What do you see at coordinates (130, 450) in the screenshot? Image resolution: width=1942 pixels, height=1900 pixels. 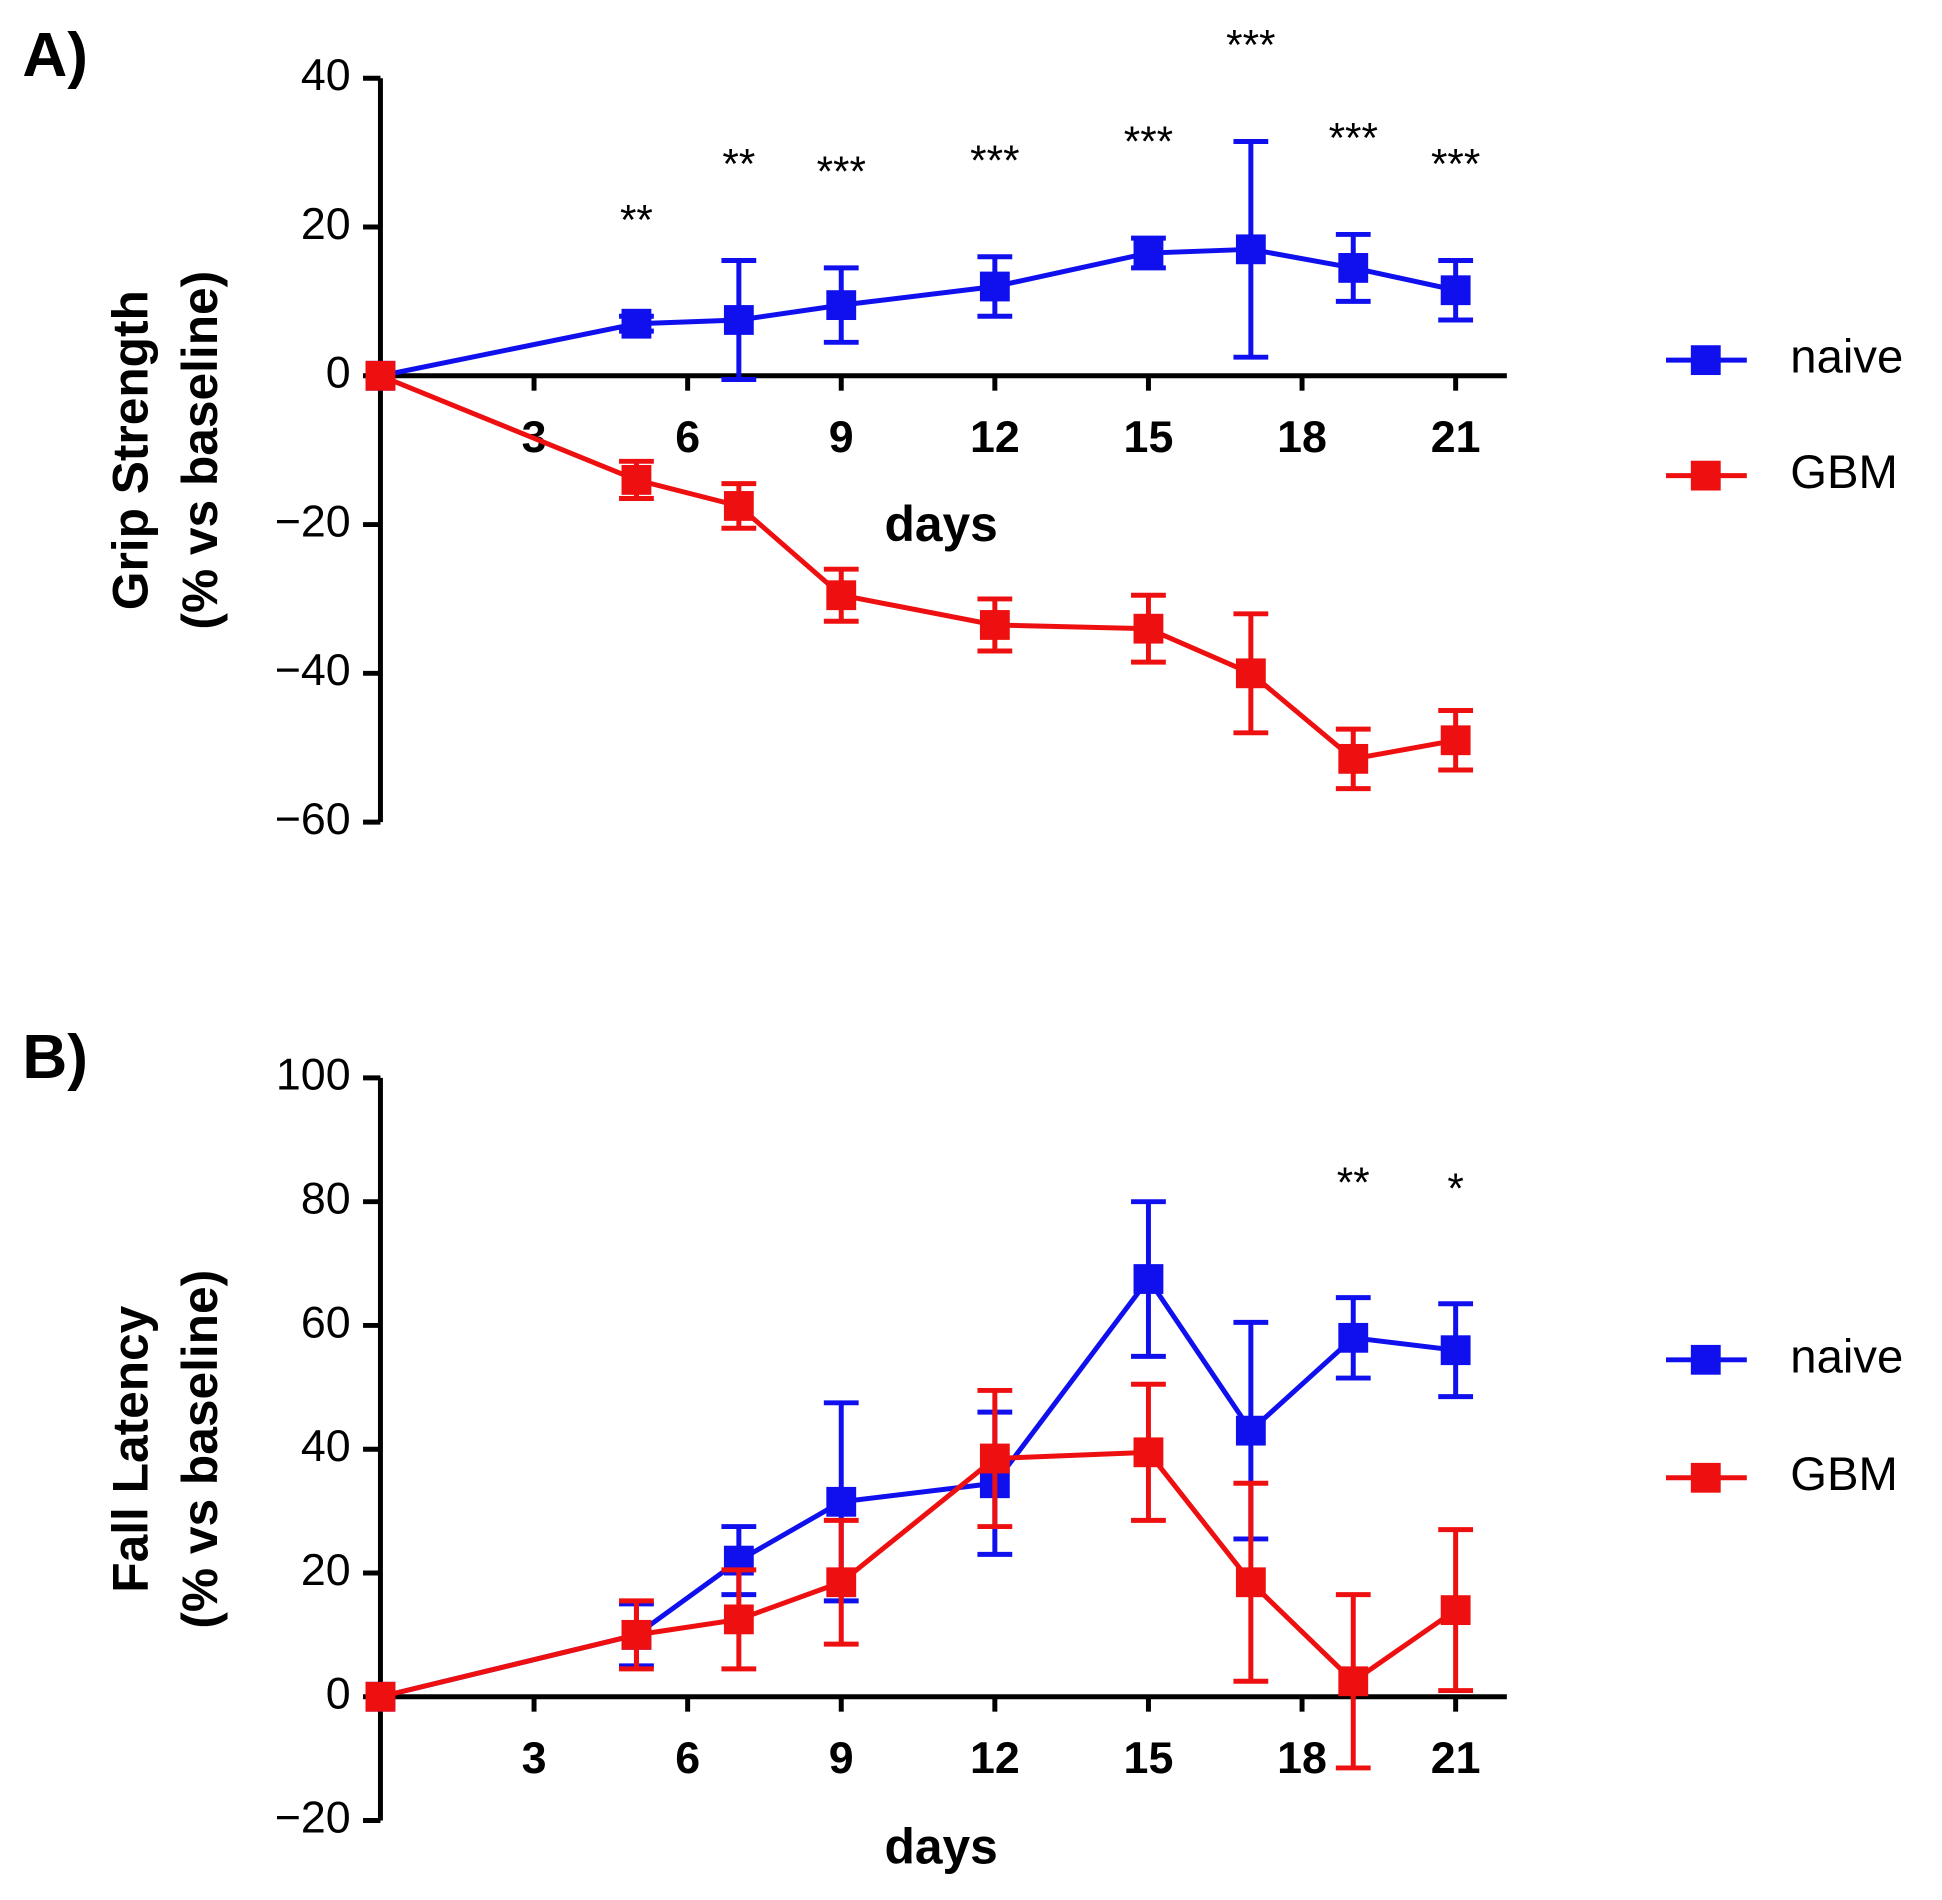 I see `y-axis-label: Grip Strength` at bounding box center [130, 450].